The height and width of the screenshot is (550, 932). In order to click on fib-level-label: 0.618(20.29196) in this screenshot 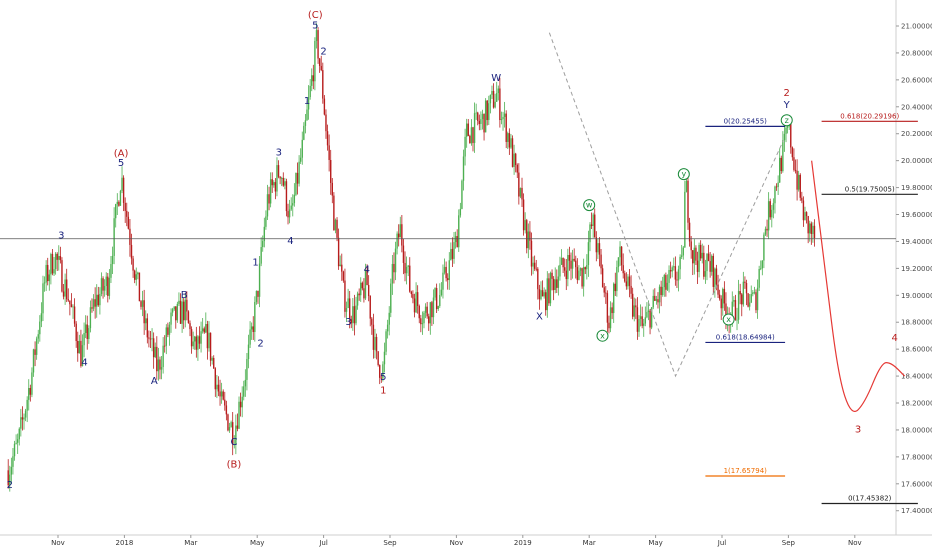, I will do `click(869, 116)`.